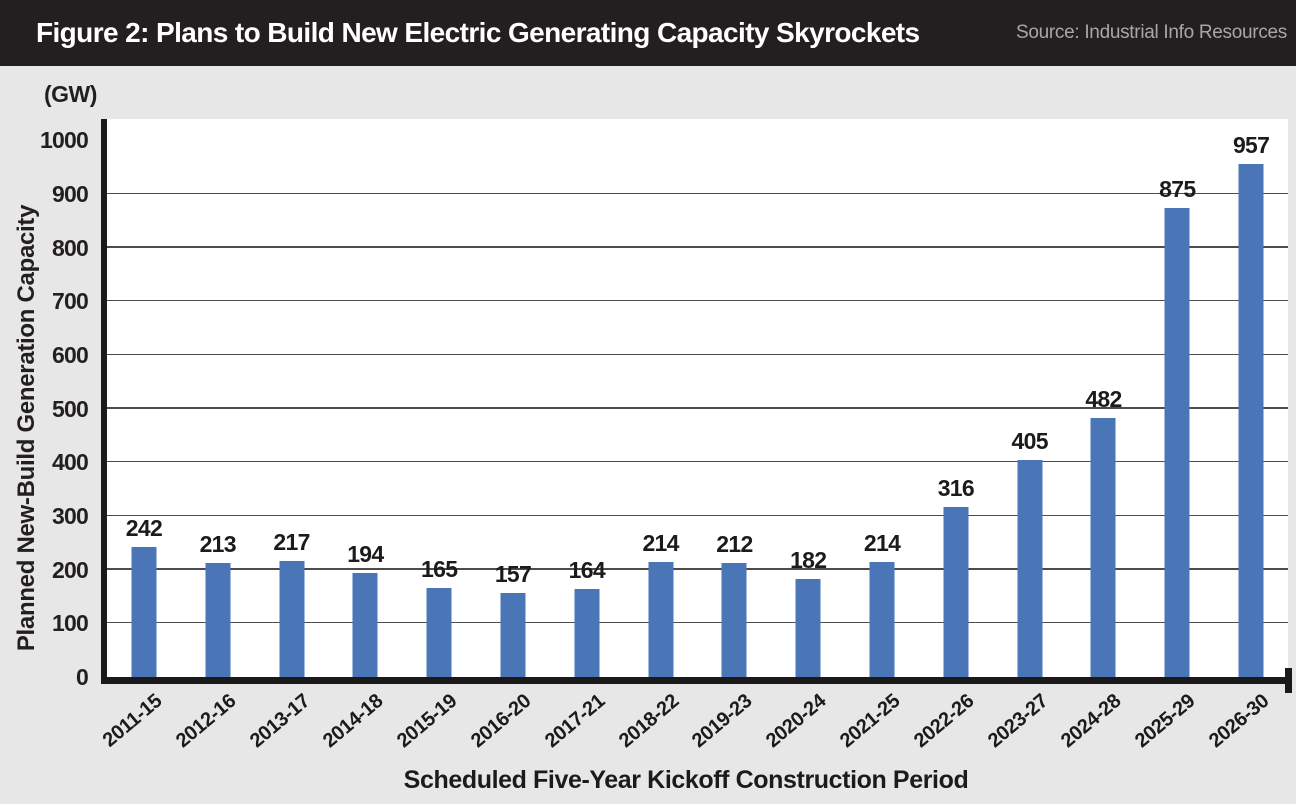 The width and height of the screenshot is (1296, 804). Describe the element at coordinates (144, 528) in the screenshot. I see `bar-value-label: 242` at that location.